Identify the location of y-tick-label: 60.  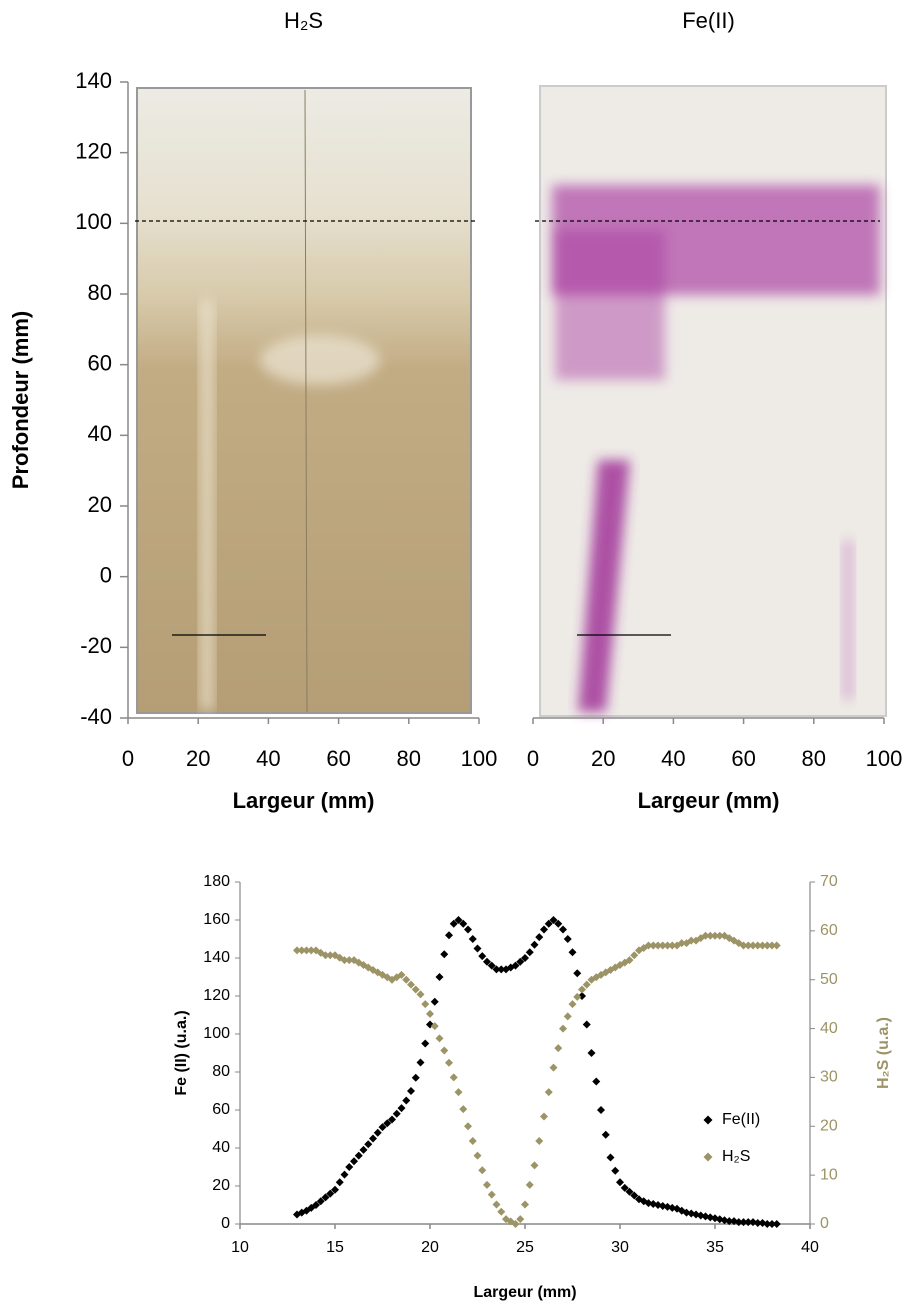
(221, 1109).